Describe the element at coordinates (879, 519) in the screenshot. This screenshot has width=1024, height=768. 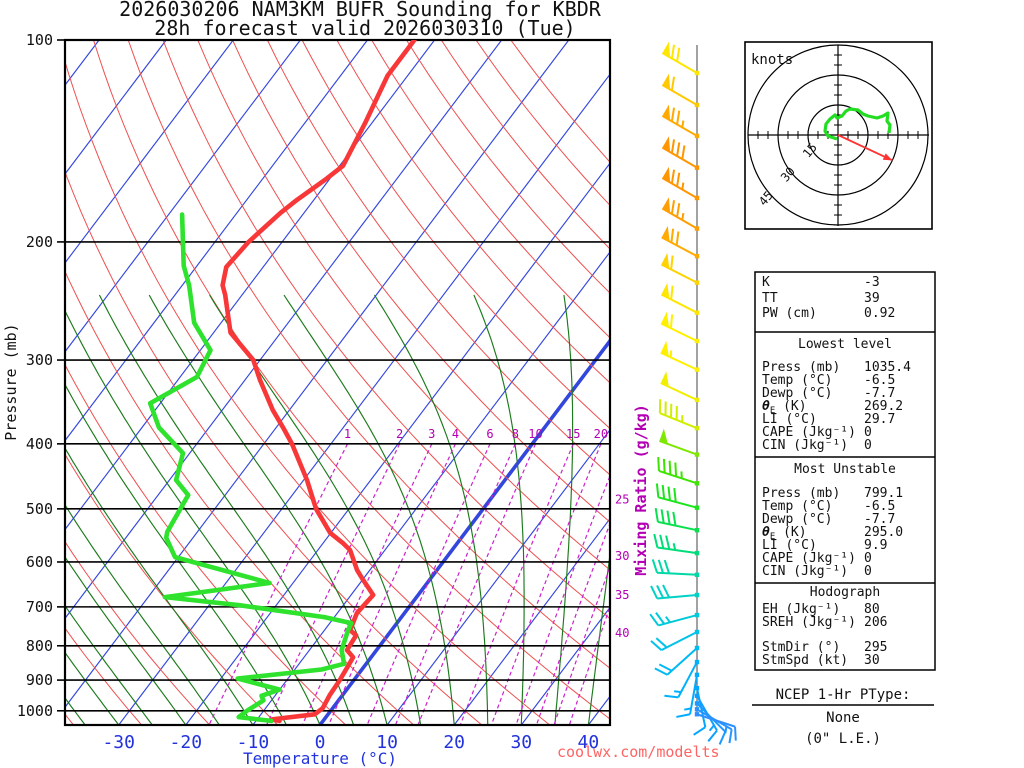
I see `index-row-value: -7.7` at that location.